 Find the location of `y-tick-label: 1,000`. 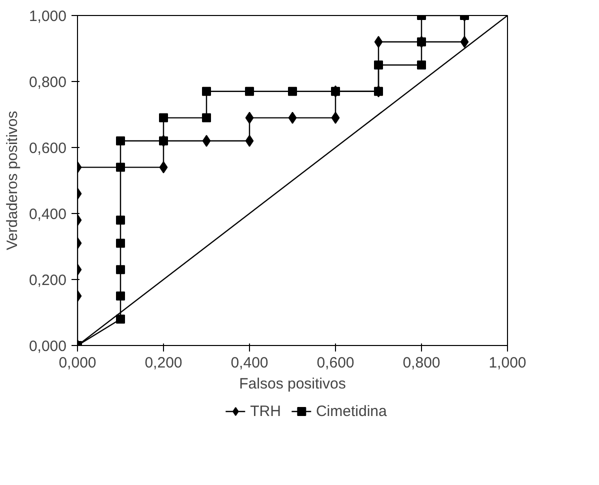

y-tick-label: 1,000 is located at coordinates (47, 16).